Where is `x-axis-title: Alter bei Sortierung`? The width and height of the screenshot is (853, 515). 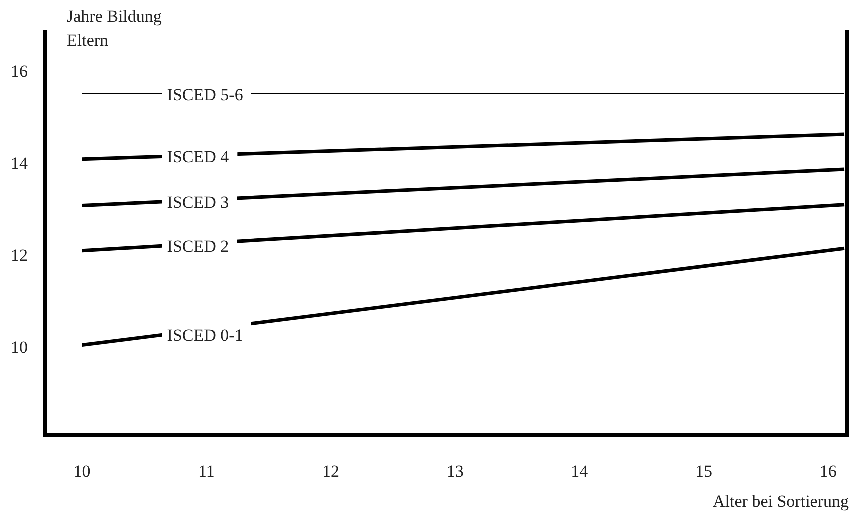 x-axis-title: Alter bei Sortierung is located at coordinates (781, 501).